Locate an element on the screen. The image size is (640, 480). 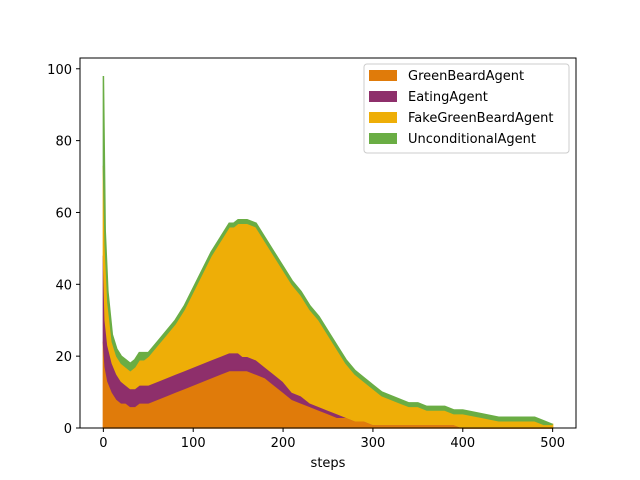
x-tick-label: 300 is located at coordinates (373, 443).